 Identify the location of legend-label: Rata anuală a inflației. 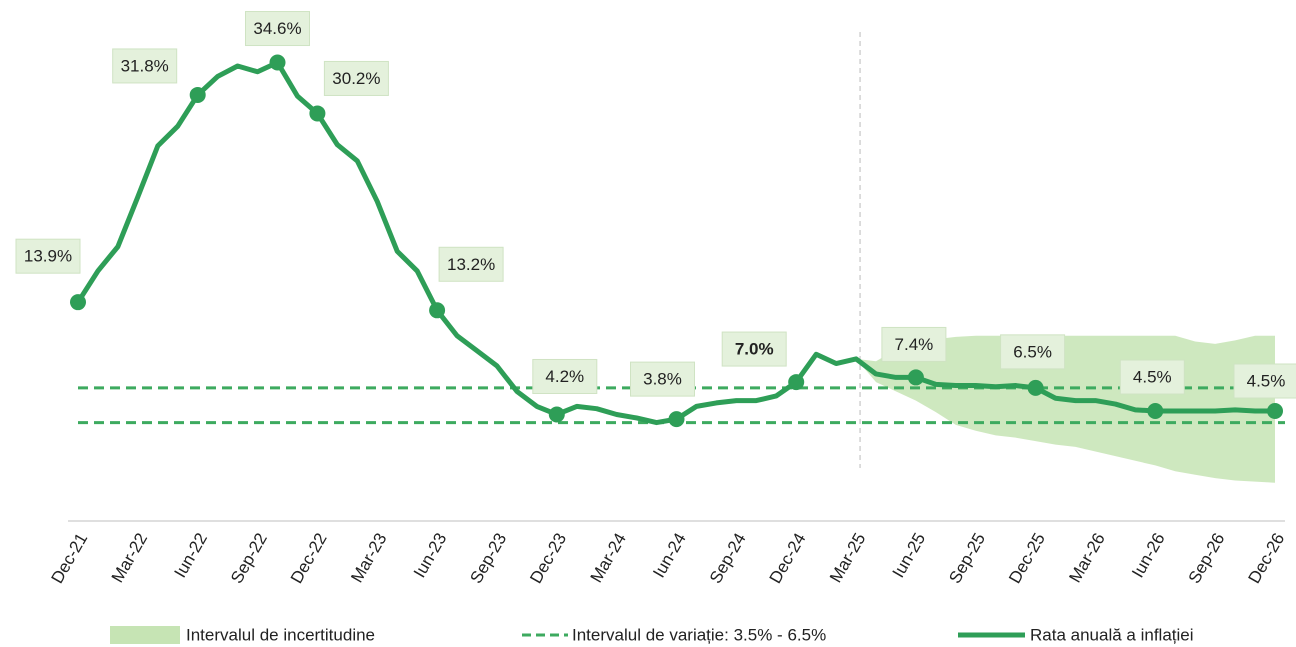
(1112, 634).